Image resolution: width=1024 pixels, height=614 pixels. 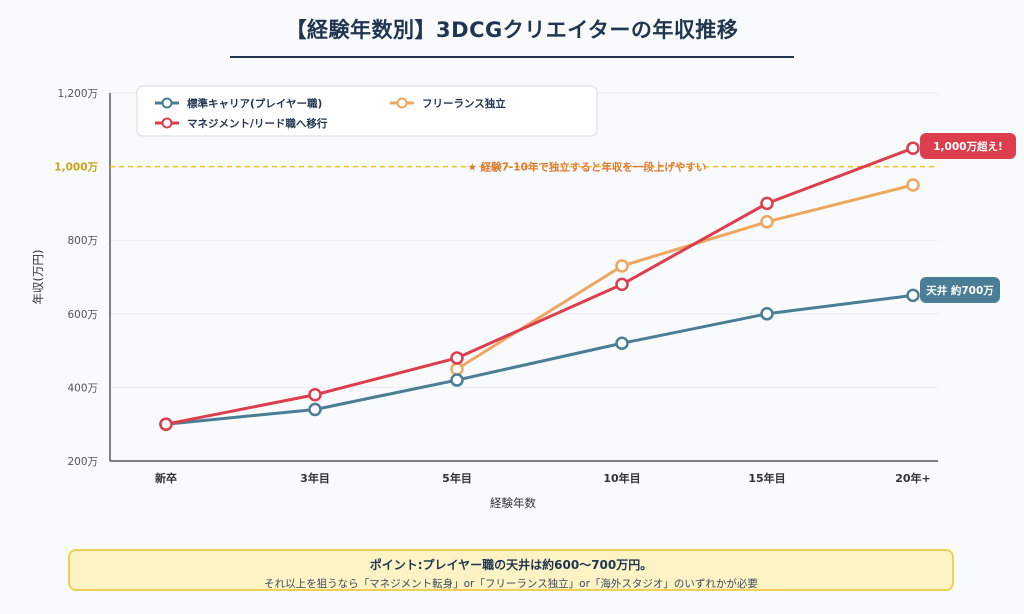 What do you see at coordinates (82, 241) in the screenshot?
I see `y-tick-label: 800万` at bounding box center [82, 241].